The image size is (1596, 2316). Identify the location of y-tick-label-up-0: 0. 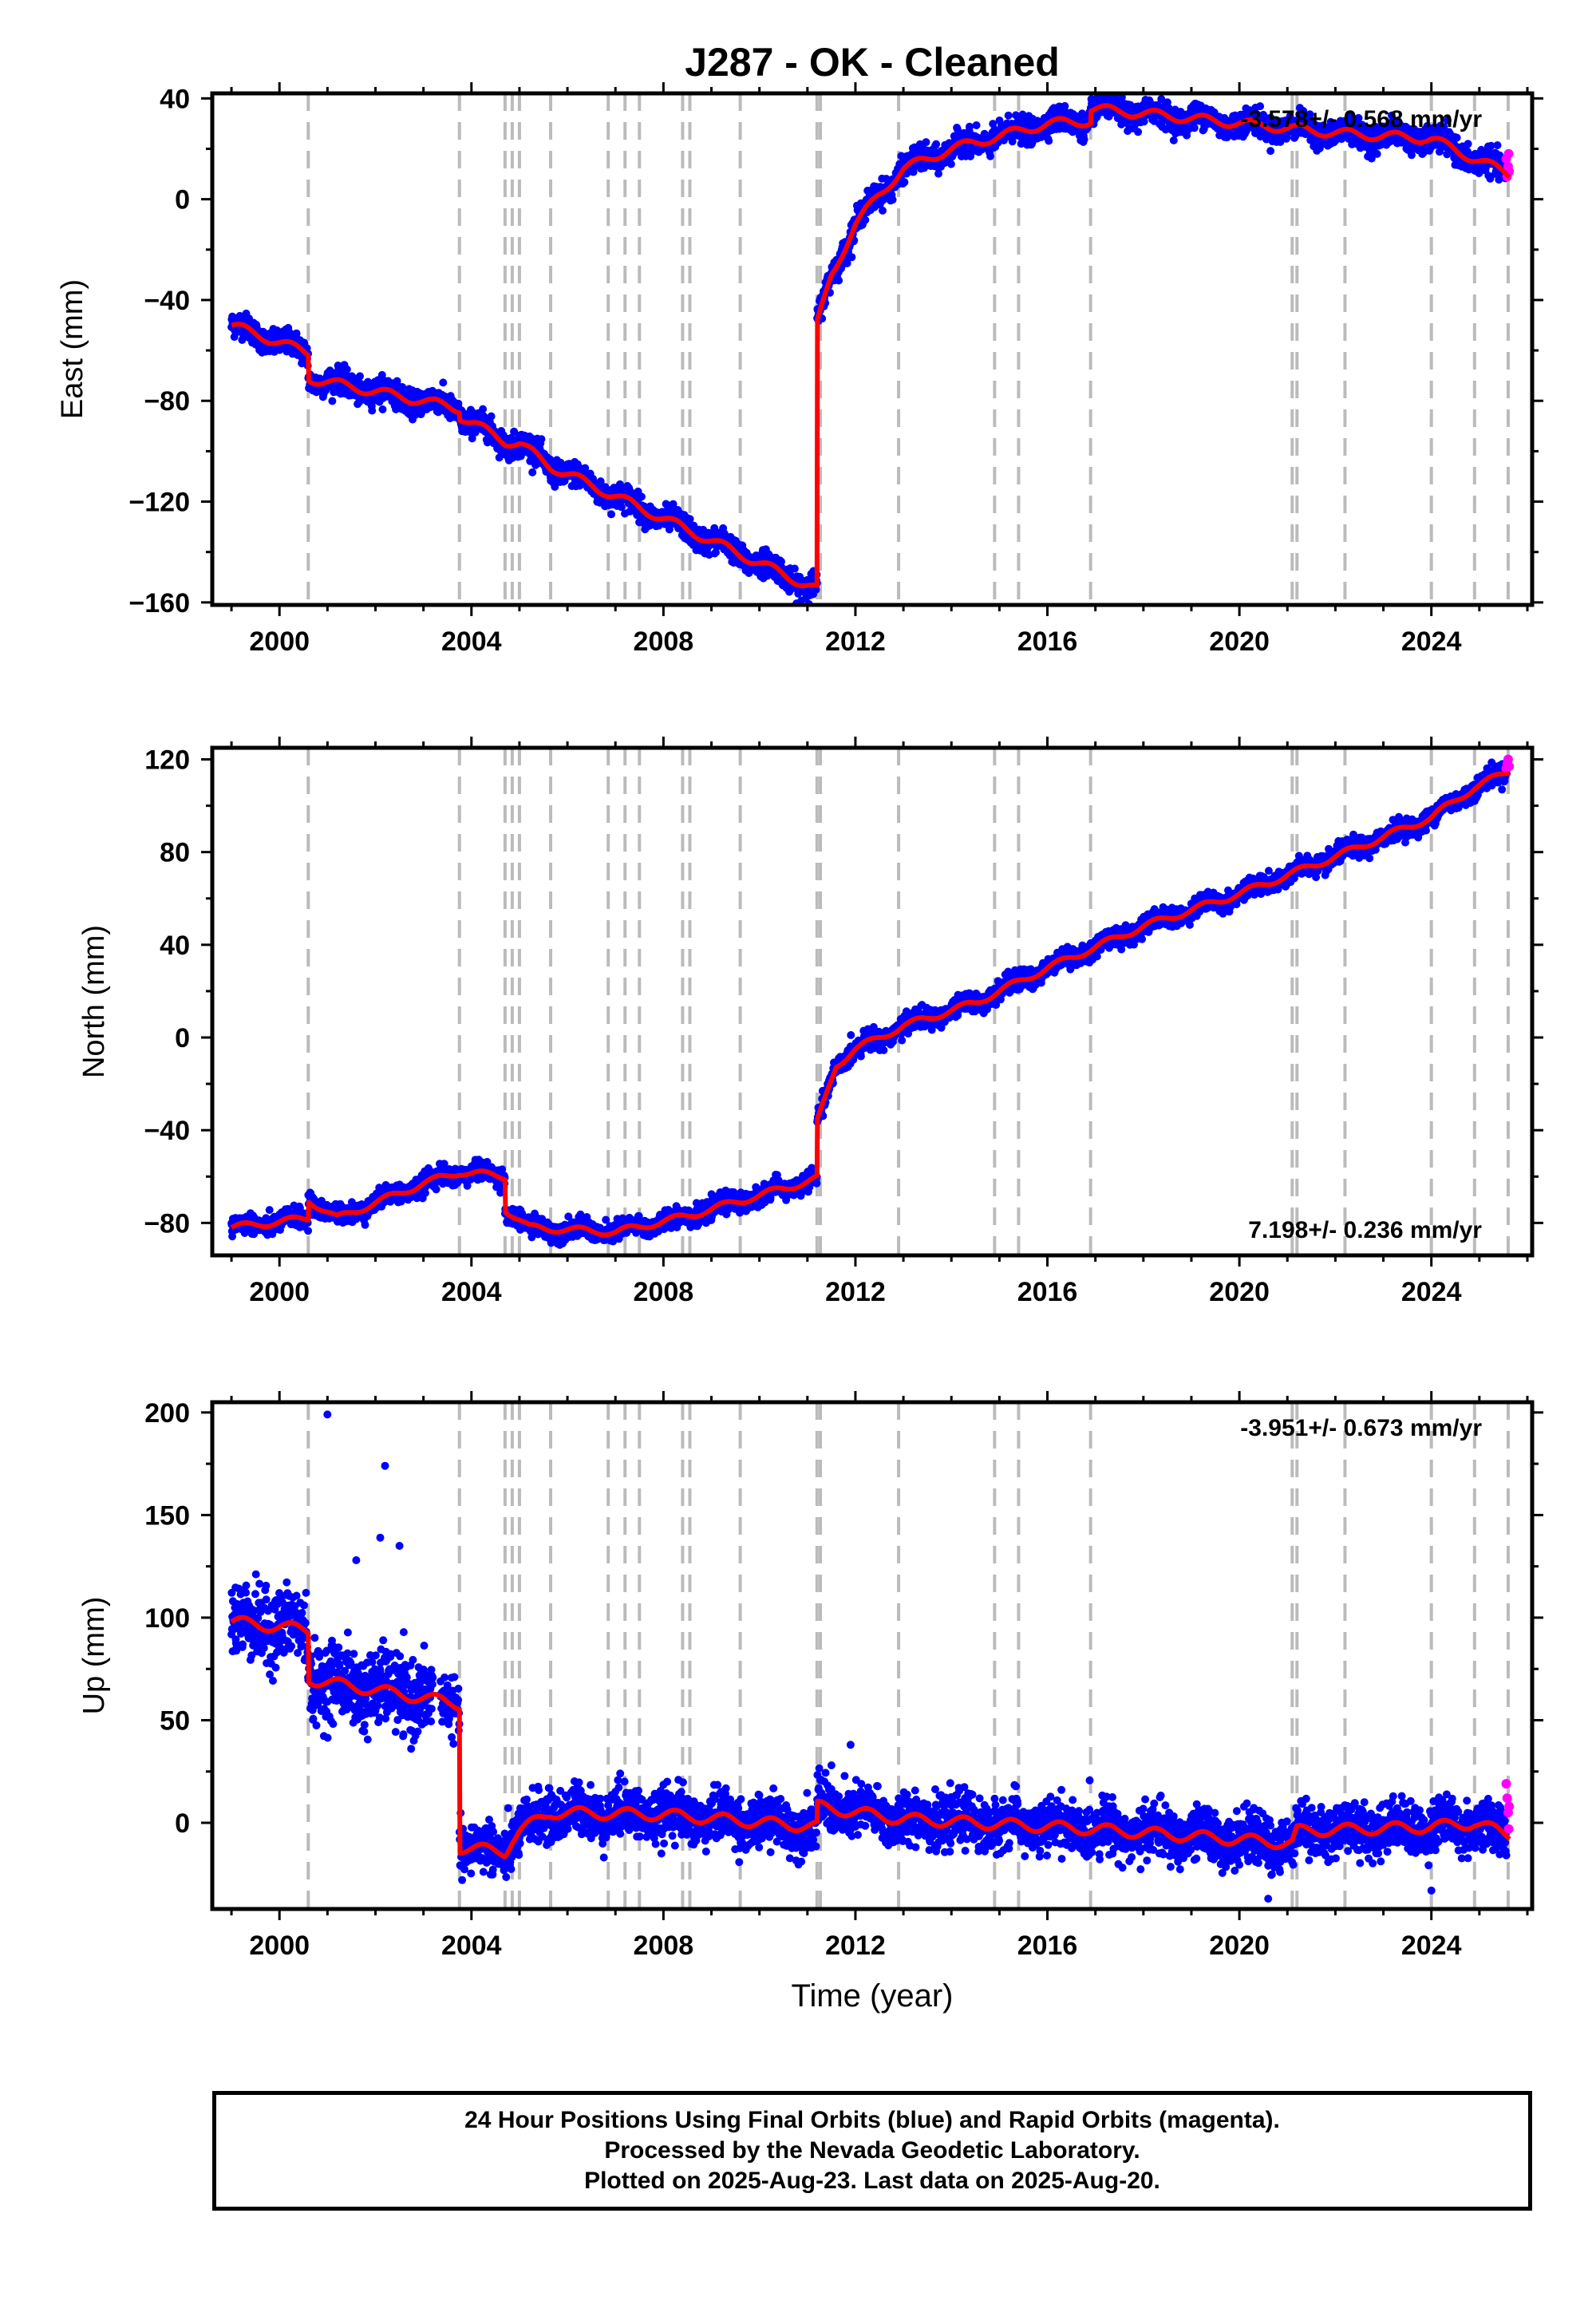
(182, 1824).